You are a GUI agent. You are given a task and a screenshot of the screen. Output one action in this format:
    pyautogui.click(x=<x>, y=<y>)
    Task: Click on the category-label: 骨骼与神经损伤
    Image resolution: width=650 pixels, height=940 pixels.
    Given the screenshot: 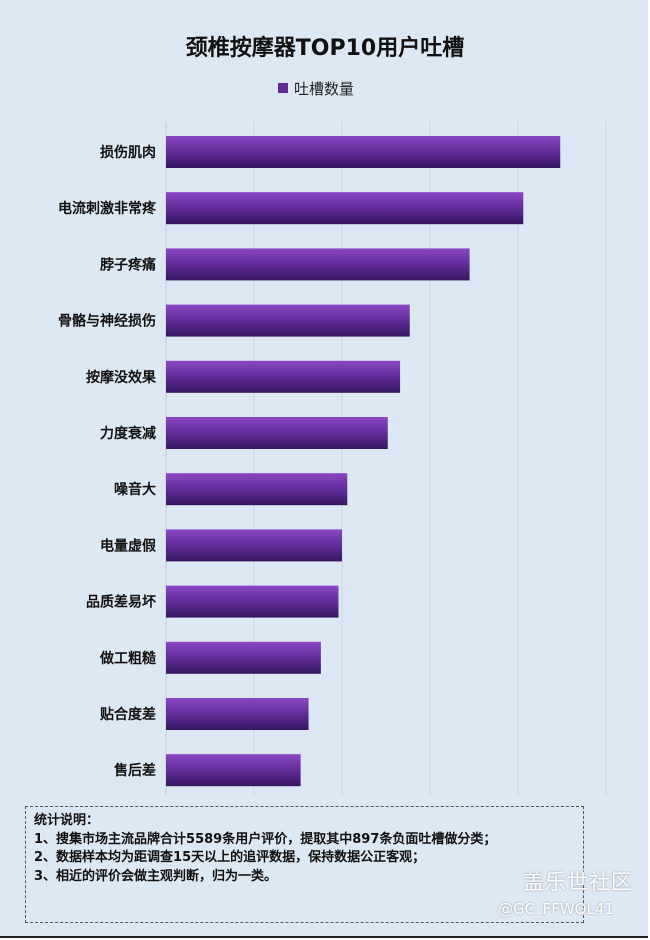 What is the action you would take?
    pyautogui.click(x=107, y=321)
    